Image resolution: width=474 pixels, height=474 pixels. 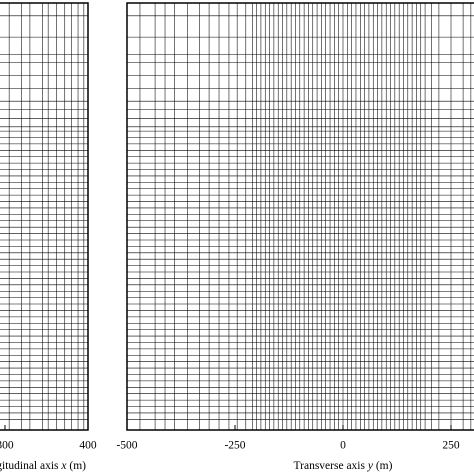 I want to click on x-tick-label: 300, so click(x=7, y=446).